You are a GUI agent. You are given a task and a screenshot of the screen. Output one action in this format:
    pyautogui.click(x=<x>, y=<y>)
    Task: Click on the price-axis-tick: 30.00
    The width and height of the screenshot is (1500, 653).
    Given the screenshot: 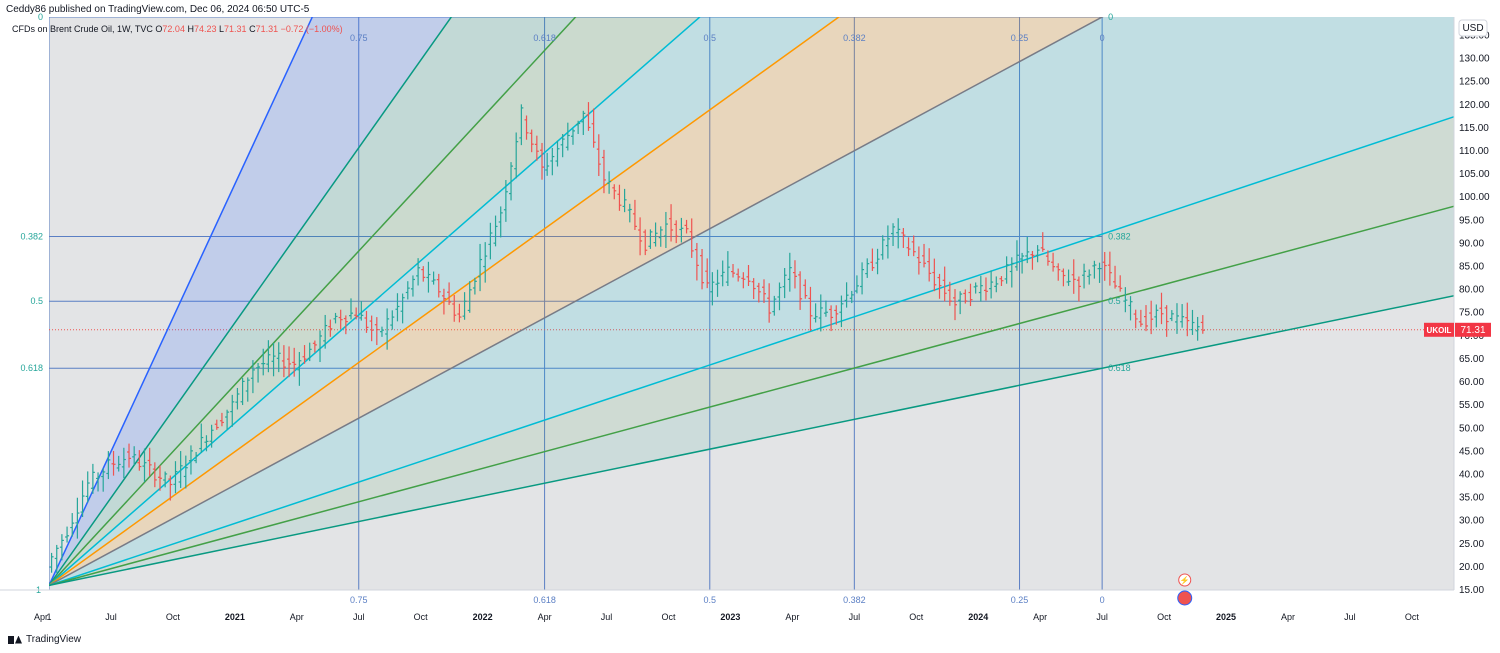 What is the action you would take?
    pyautogui.click(x=1471, y=521)
    